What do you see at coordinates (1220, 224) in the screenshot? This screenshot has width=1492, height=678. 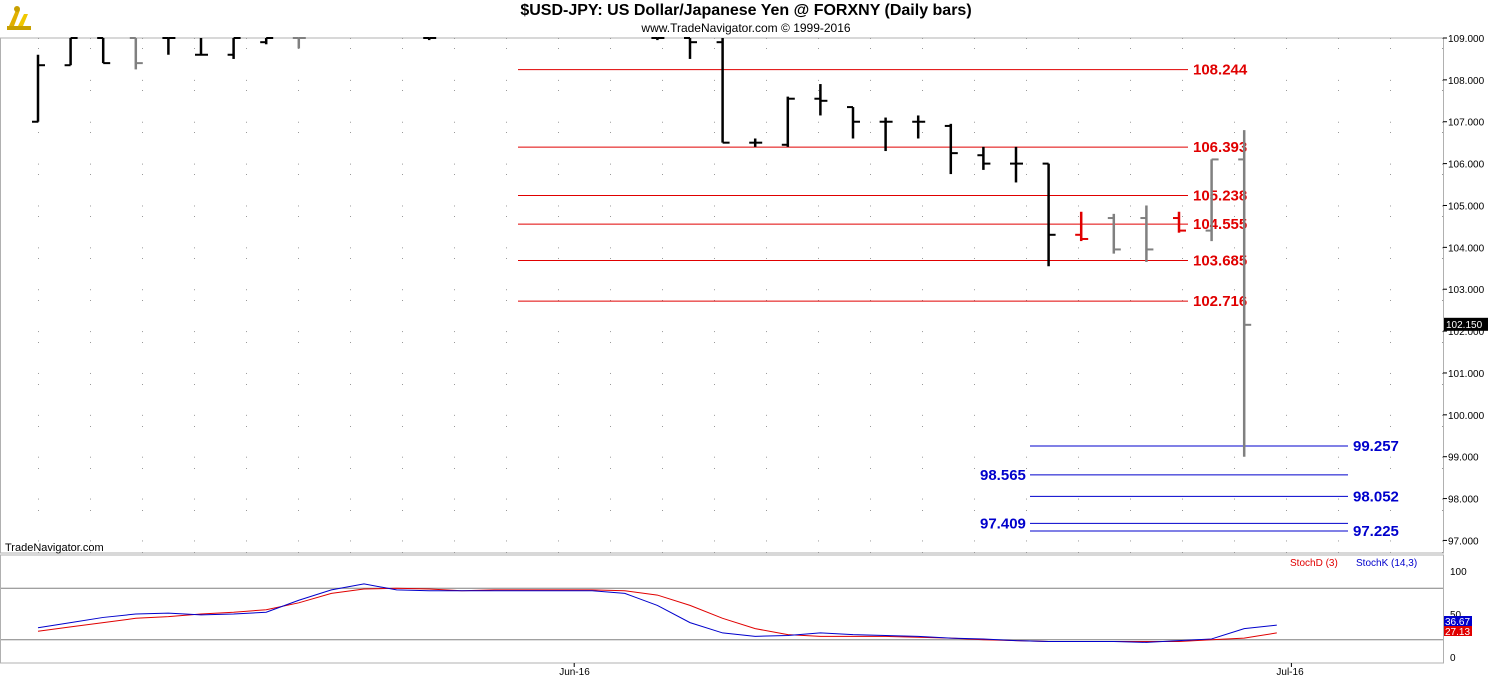 I see `level-label: 104.555` at bounding box center [1220, 224].